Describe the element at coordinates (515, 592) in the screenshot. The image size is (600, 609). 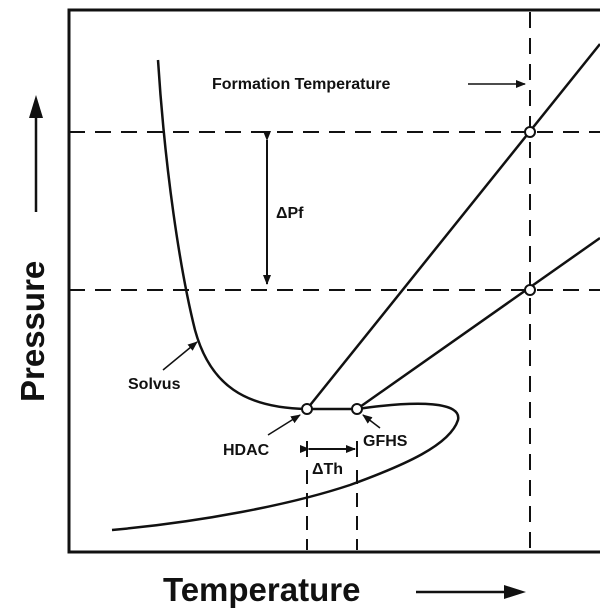
I see `x-axis-arrowhead` at that location.